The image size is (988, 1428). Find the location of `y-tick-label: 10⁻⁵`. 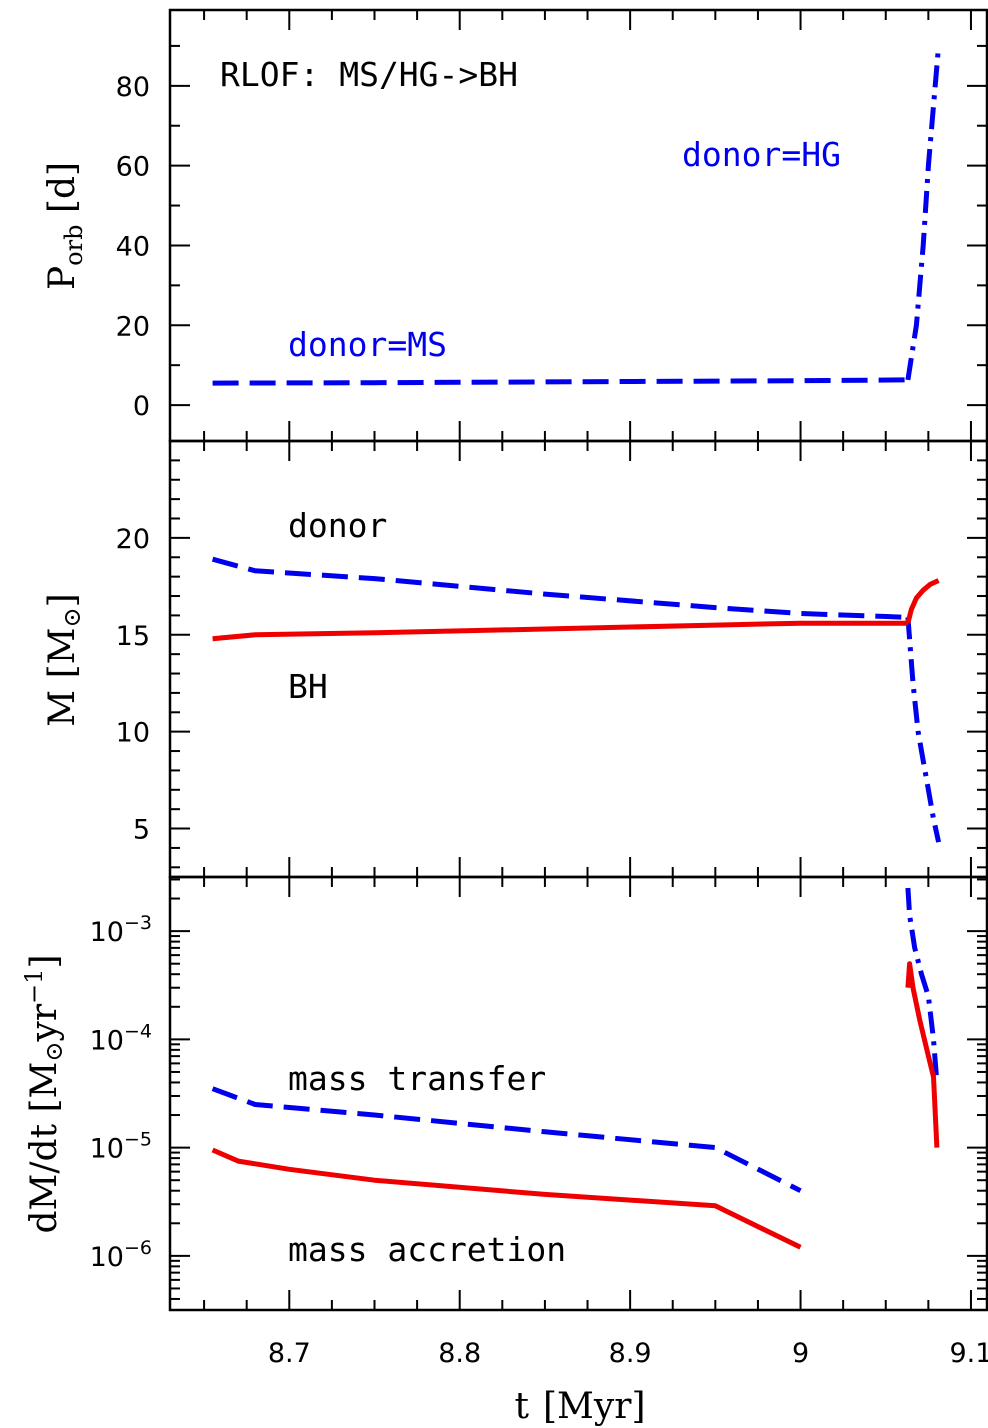

y-tick-label: 10⁻⁵ is located at coordinates (121, 1147).